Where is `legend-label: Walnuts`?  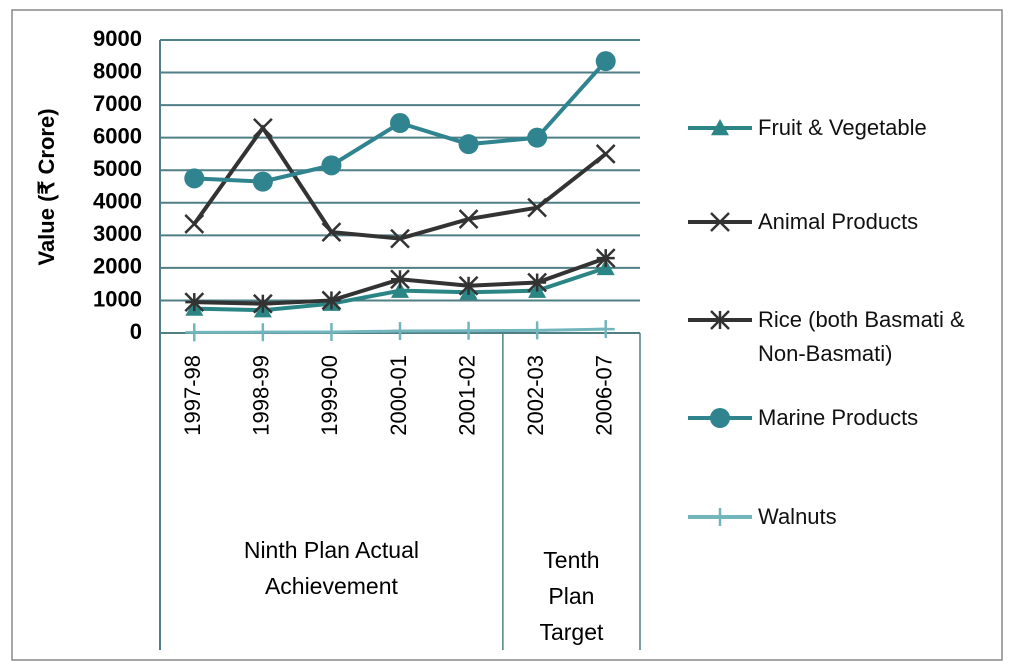
legend-label: Walnuts is located at coordinates (797, 516).